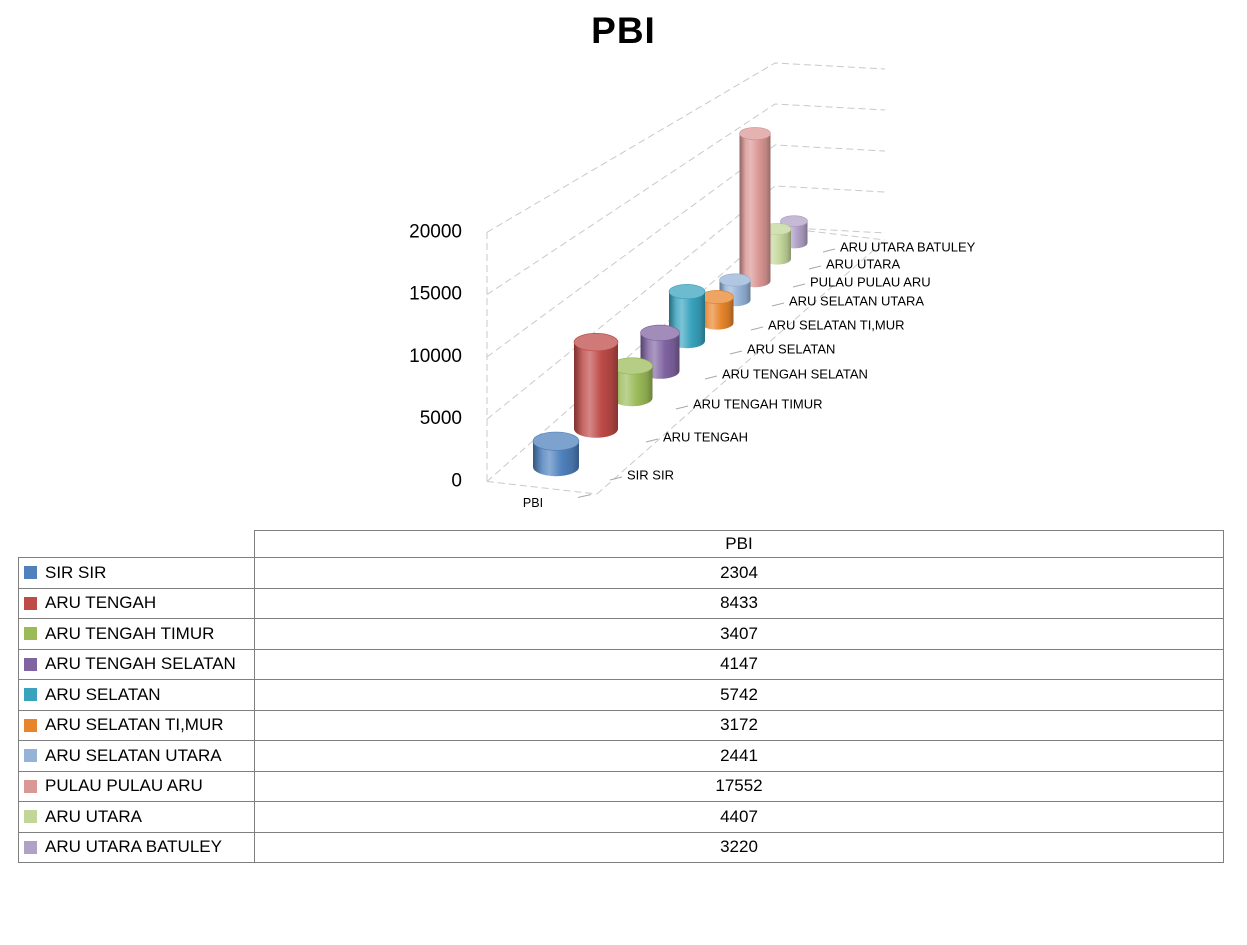 Image resolution: width=1247 pixels, height=945 pixels. I want to click on category-label: ARU TENGAH SELATAN, so click(795, 373).